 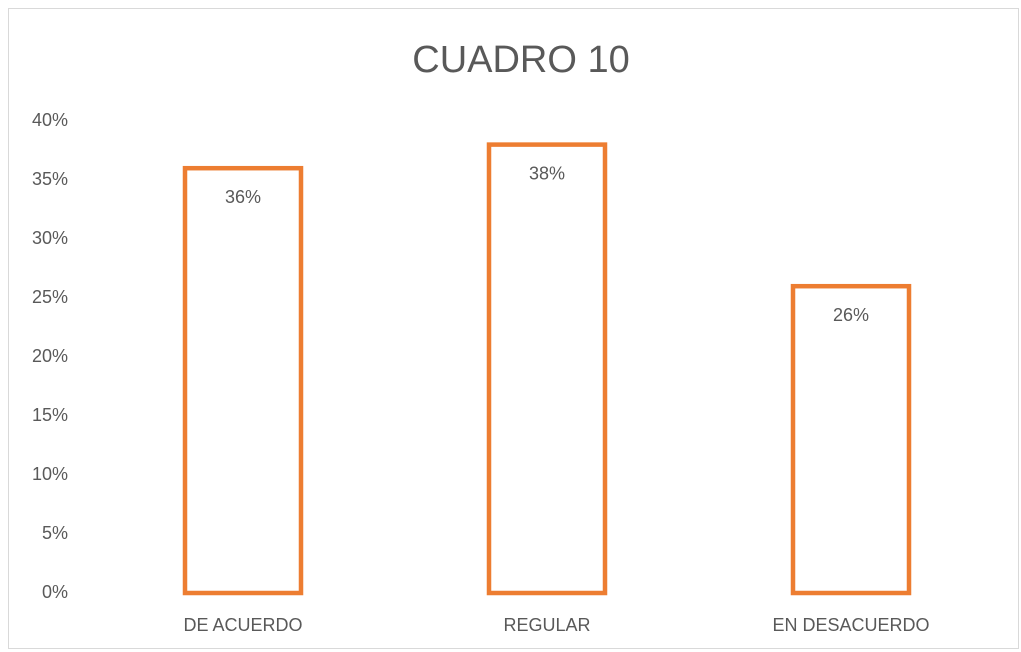 What do you see at coordinates (50, 297) in the screenshot?
I see `y-tick-label: 25%` at bounding box center [50, 297].